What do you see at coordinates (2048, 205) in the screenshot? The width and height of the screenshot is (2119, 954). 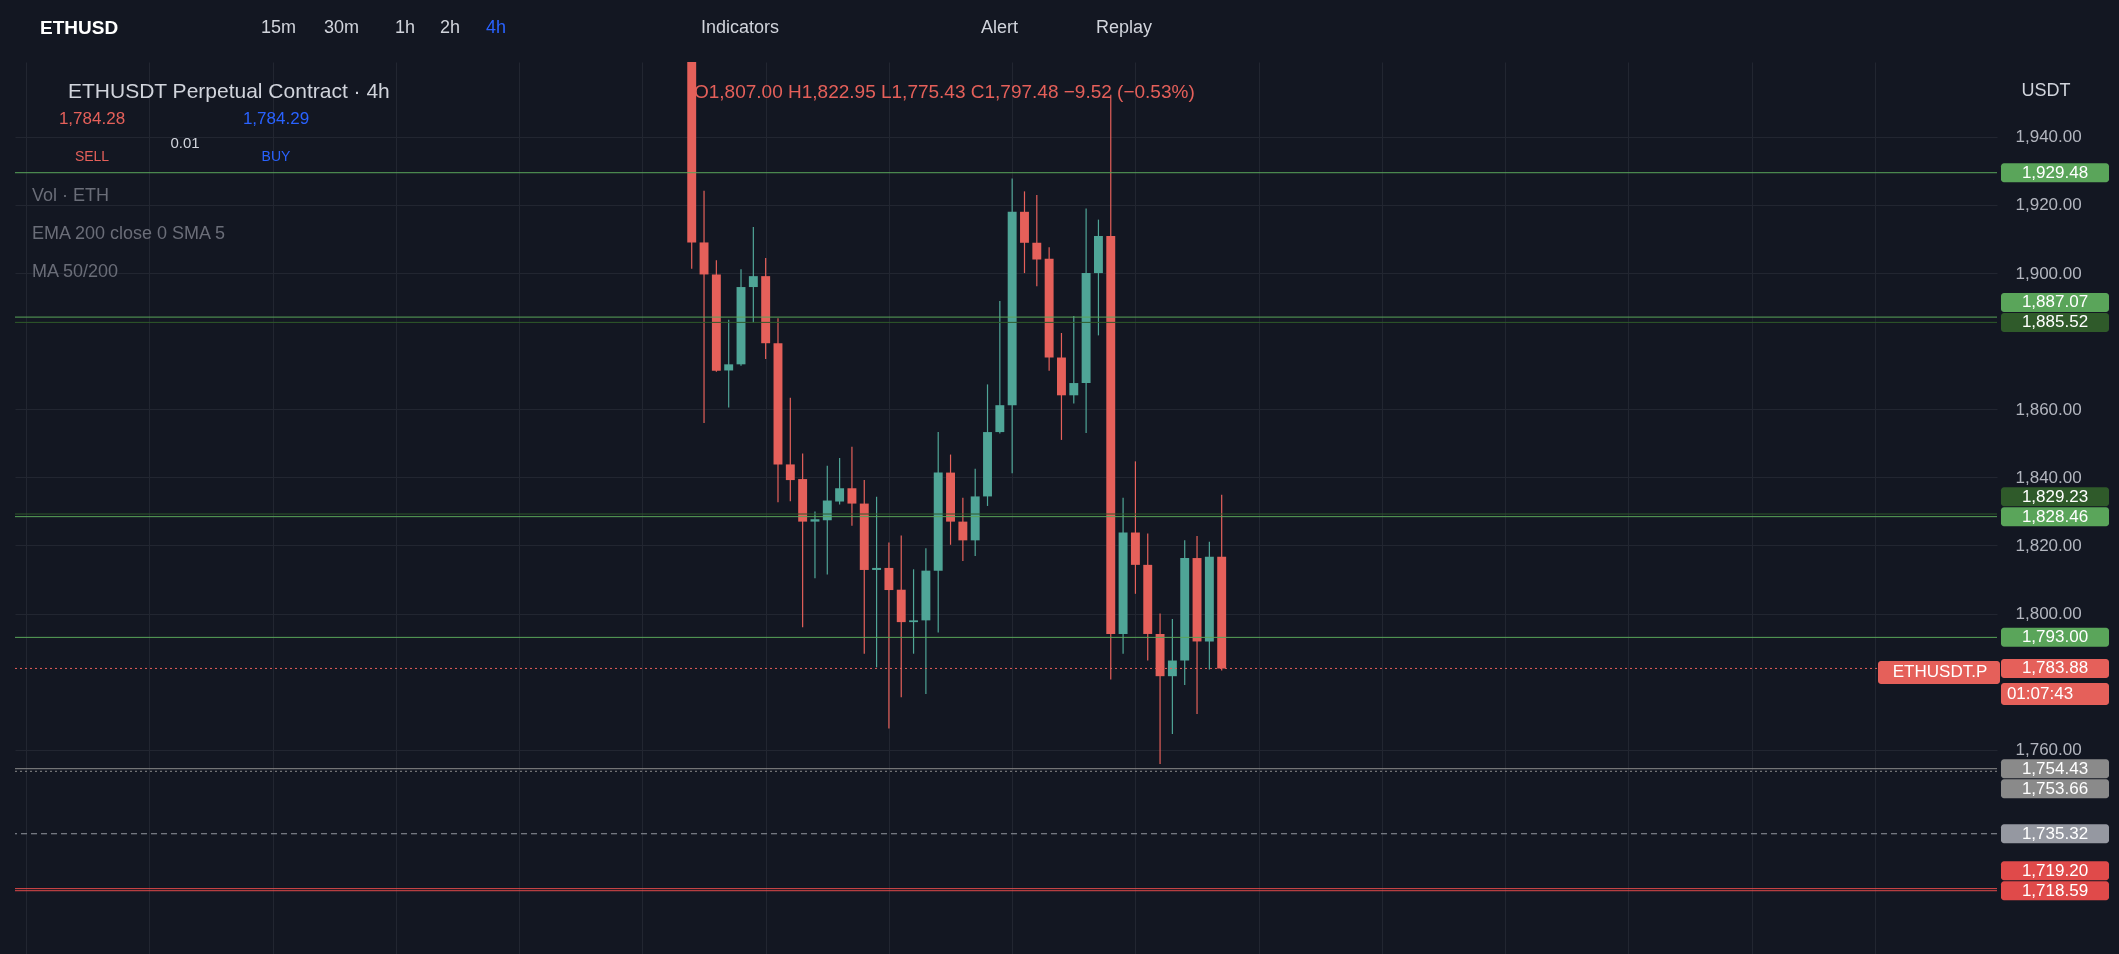 I see `y-tick-label: 1,920.00` at bounding box center [2048, 205].